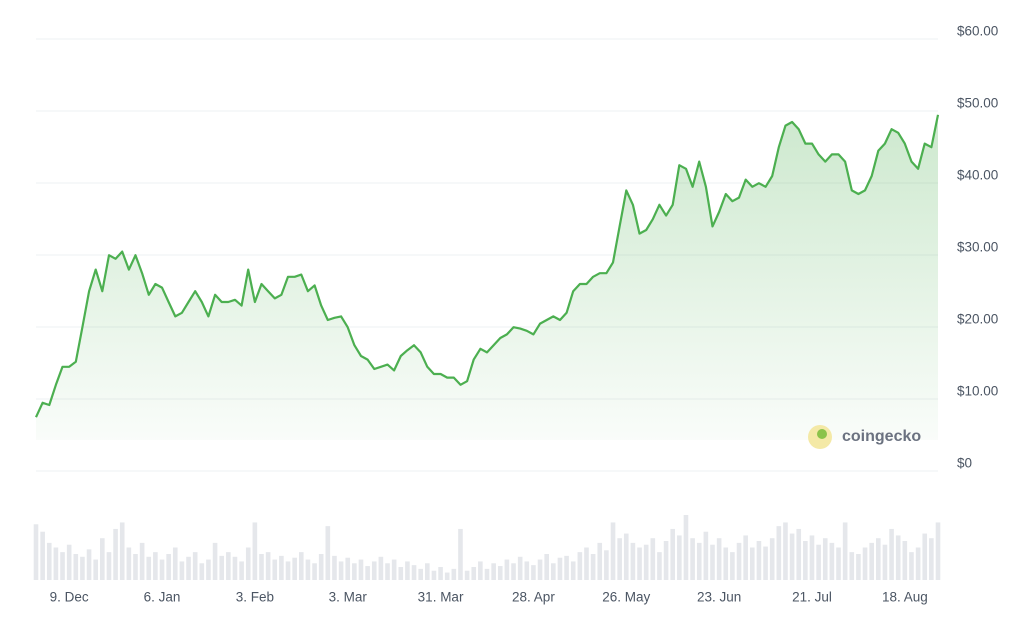 This screenshot has height=630, width=1024. What do you see at coordinates (348, 597) in the screenshot?
I see `x-tick-label: 3. Mar` at bounding box center [348, 597].